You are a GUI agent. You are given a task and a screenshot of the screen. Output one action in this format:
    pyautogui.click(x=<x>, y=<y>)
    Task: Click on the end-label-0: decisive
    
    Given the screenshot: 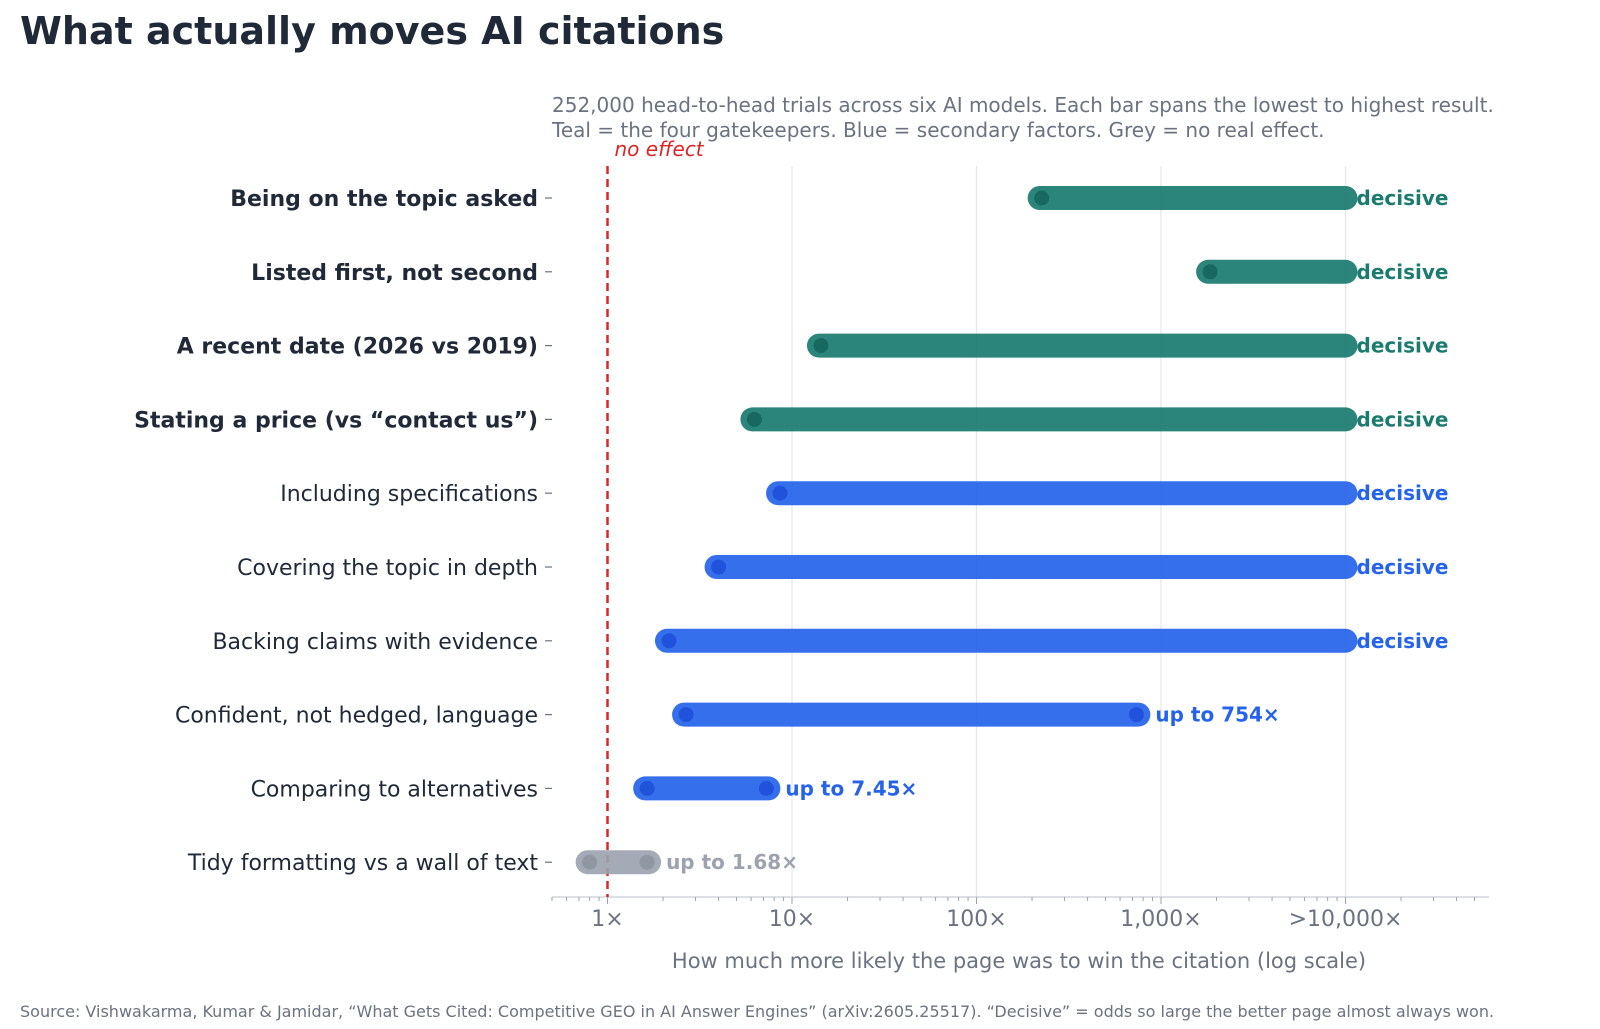 What is the action you would take?
    pyautogui.click(x=1403, y=198)
    